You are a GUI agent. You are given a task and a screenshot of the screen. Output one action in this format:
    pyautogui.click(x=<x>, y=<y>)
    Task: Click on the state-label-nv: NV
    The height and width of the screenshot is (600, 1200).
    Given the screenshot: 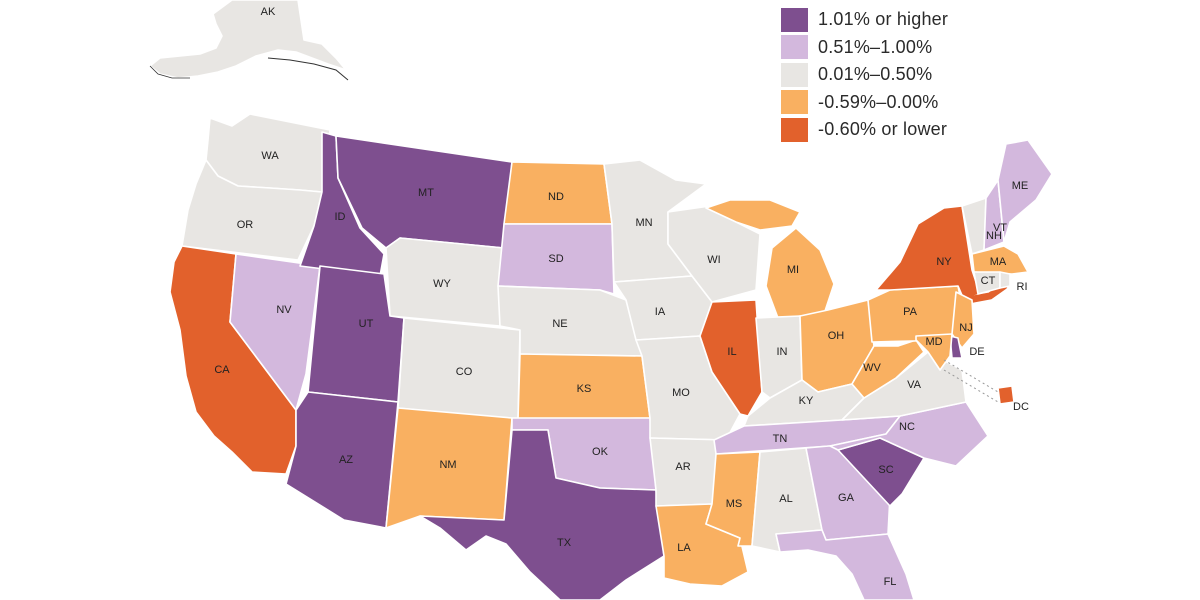 What is the action you would take?
    pyautogui.click(x=284, y=310)
    